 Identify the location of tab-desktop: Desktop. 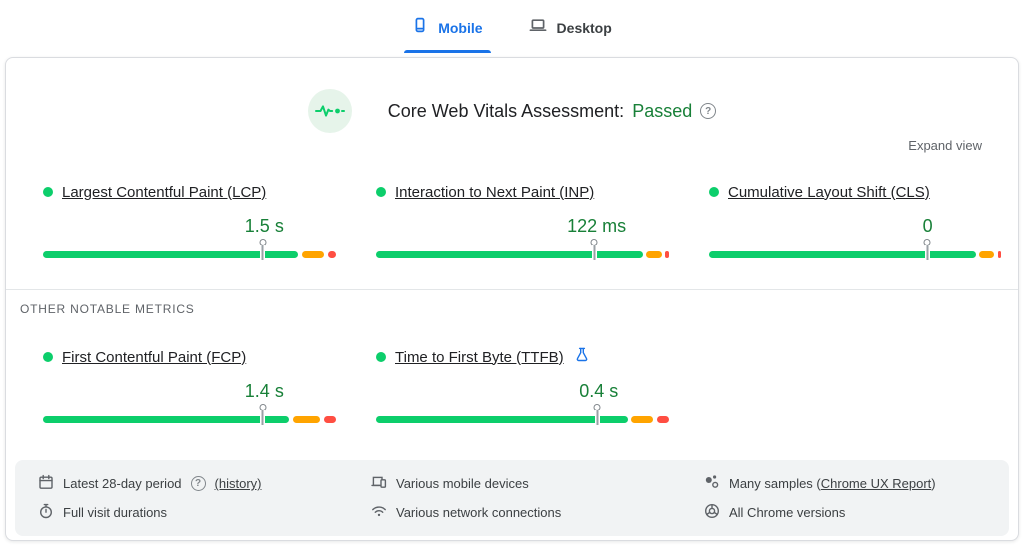
(570, 35).